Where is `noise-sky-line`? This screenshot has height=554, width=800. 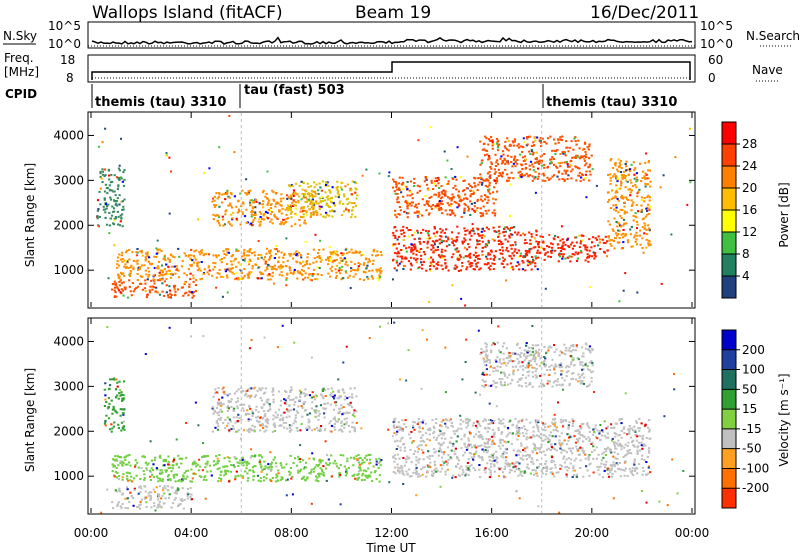
noise-sky-line is located at coordinates (392, 40).